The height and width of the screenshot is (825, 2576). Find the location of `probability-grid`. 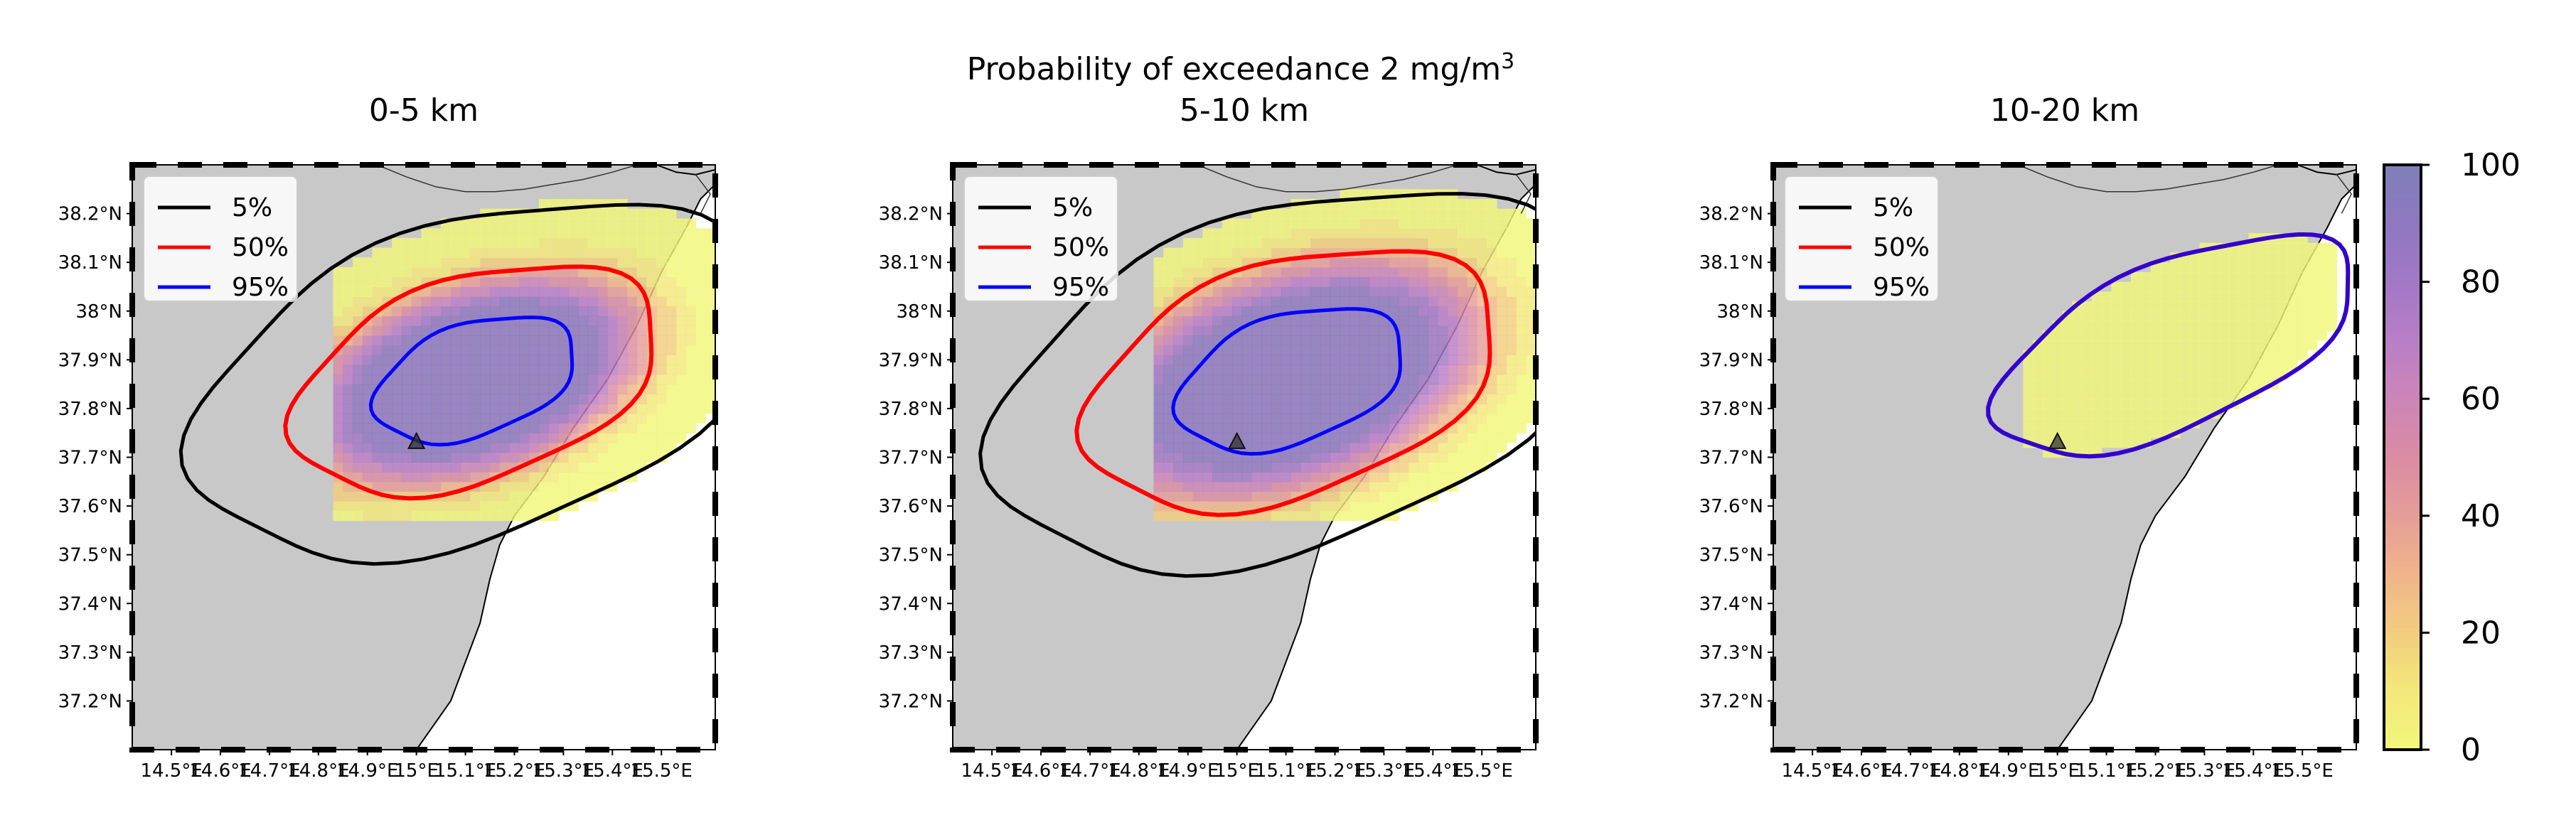

probability-grid is located at coordinates (1344, 355).